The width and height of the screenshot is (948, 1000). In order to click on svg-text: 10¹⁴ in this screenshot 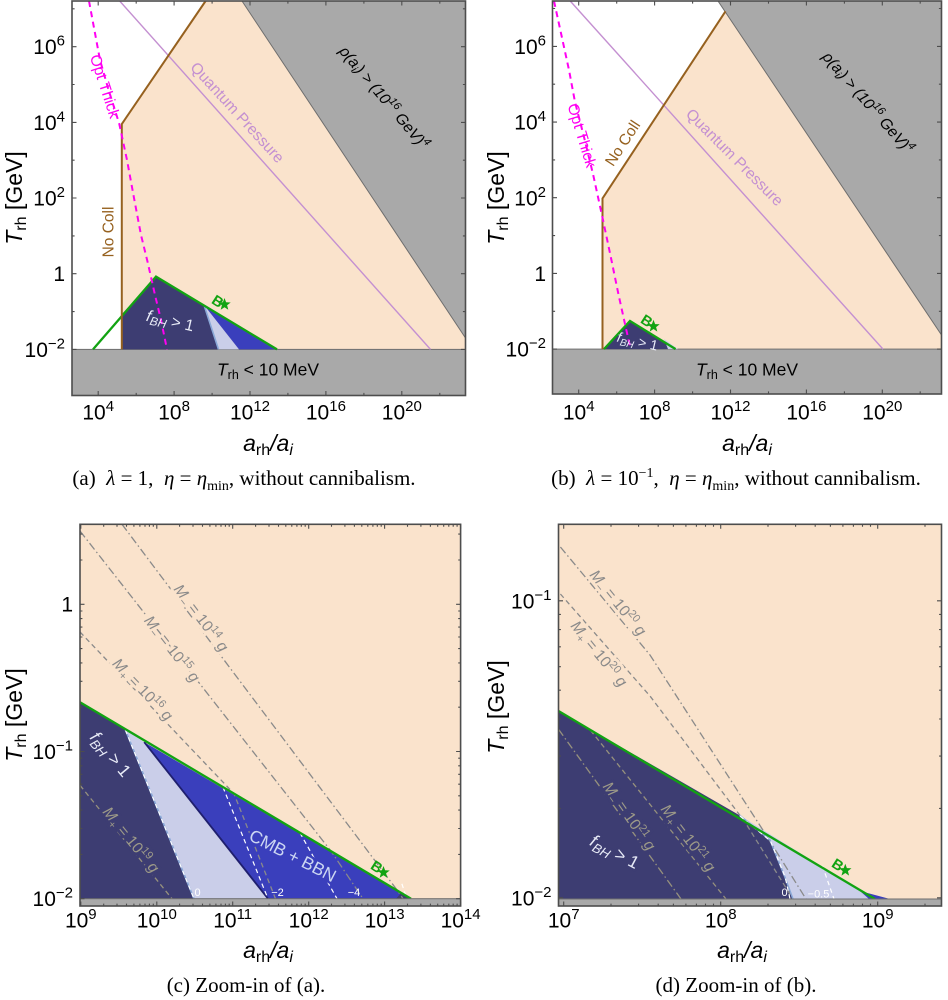, I will do `click(461, 919)`.